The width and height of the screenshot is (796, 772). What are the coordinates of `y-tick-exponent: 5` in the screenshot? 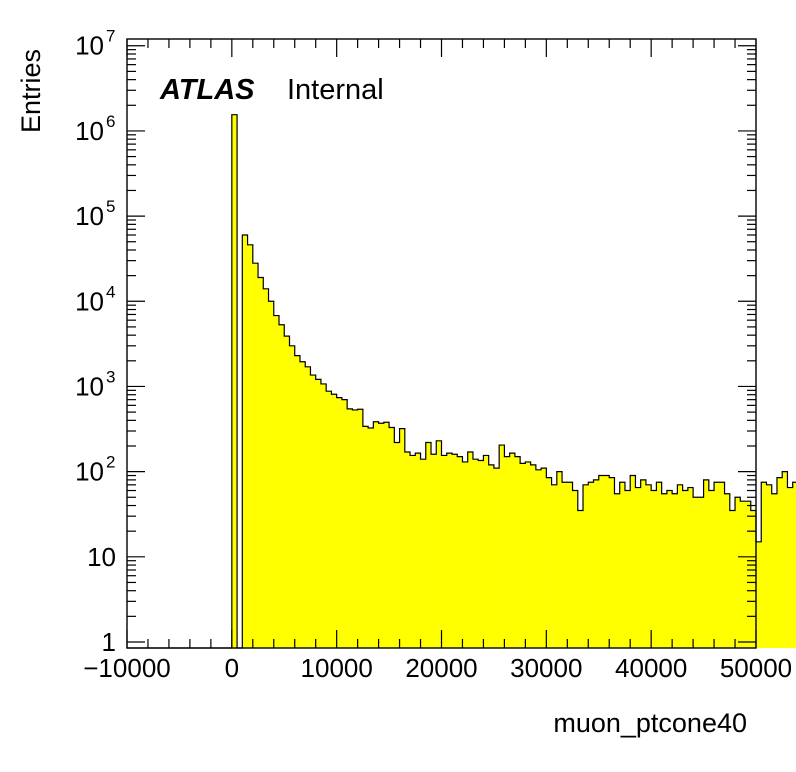 It's located at (110, 206).